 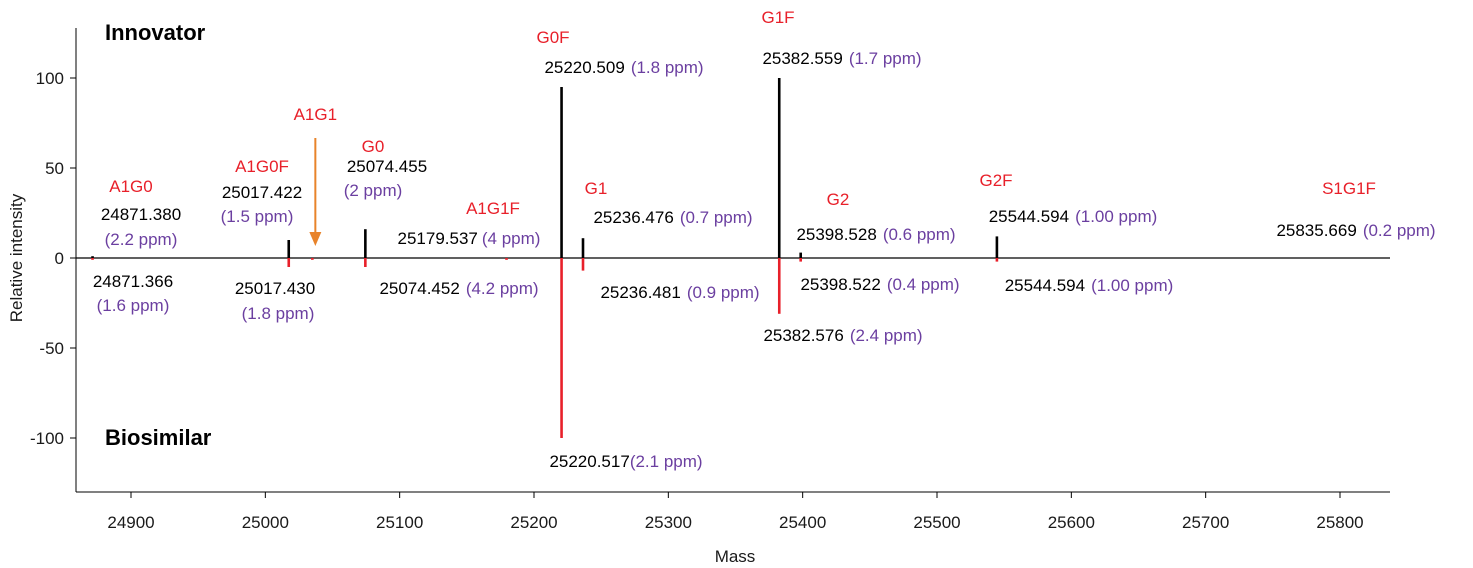 What do you see at coordinates (493, 208) in the screenshot?
I see `innovator-a1g1f-glycan-label: A1G1F` at bounding box center [493, 208].